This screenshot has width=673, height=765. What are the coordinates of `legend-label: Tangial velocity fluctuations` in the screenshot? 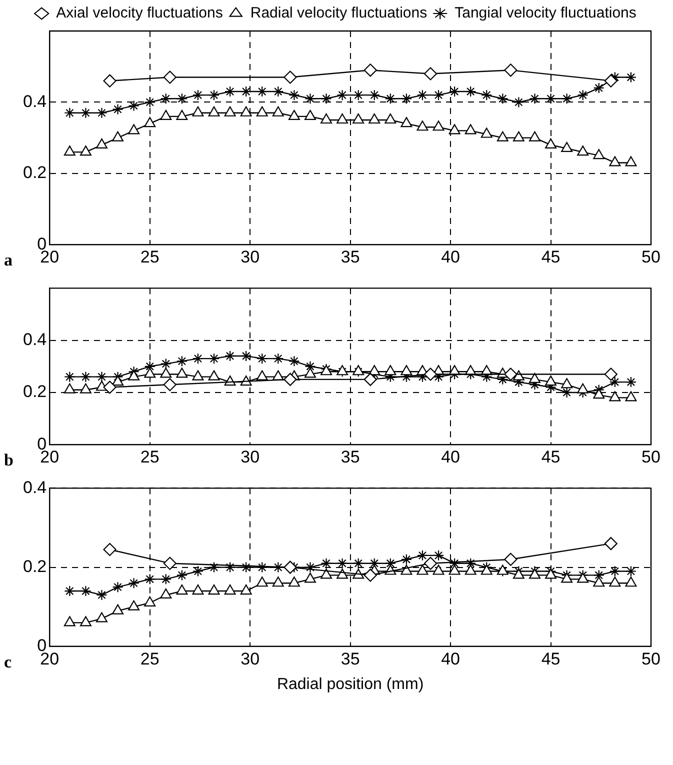 It's located at (545, 13).